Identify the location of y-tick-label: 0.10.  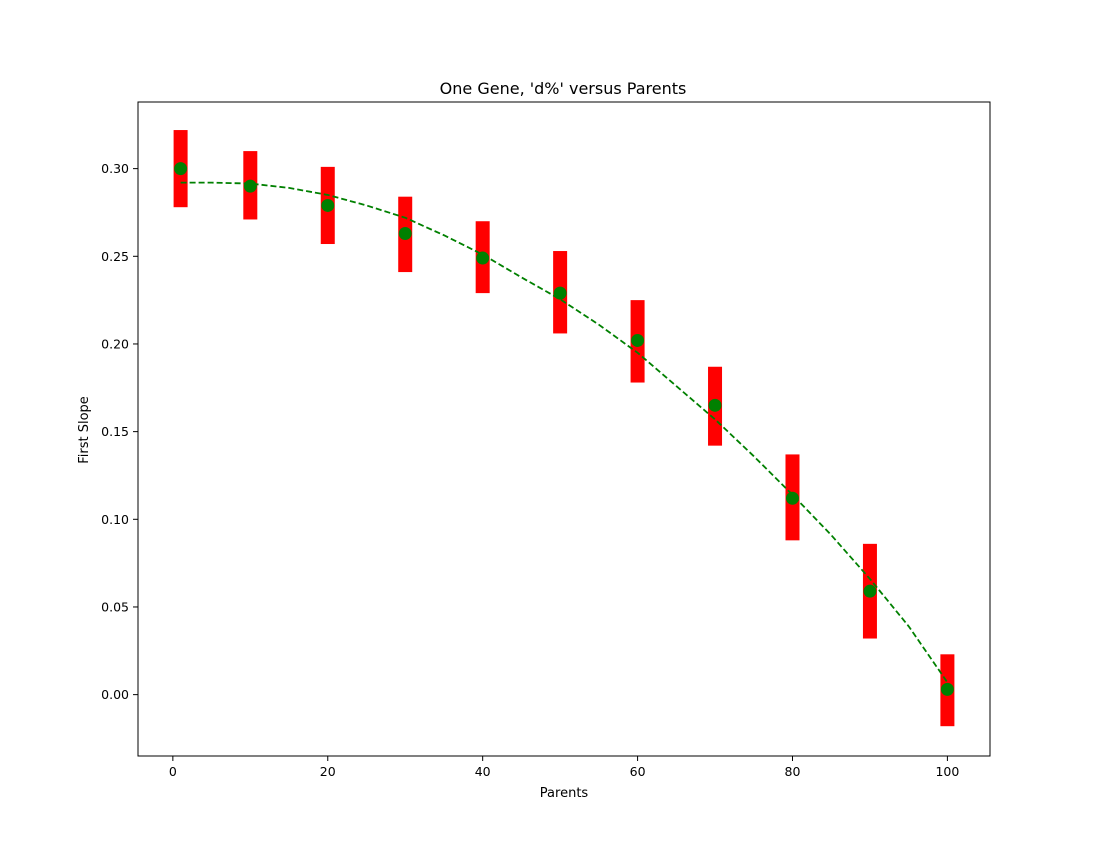
(115, 519).